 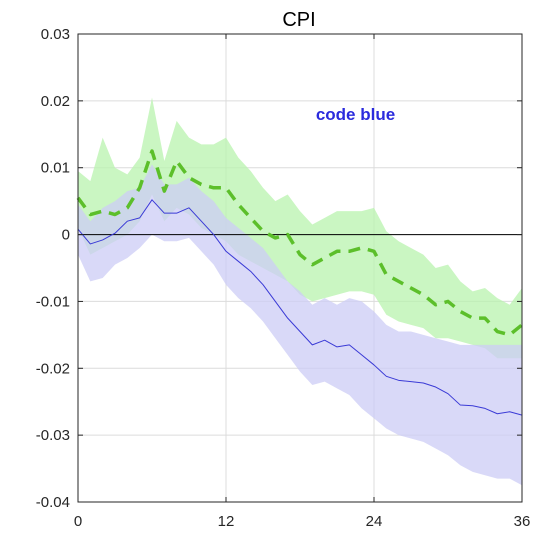 What do you see at coordinates (226, 521) in the screenshot?
I see `x-tick-label: 12` at bounding box center [226, 521].